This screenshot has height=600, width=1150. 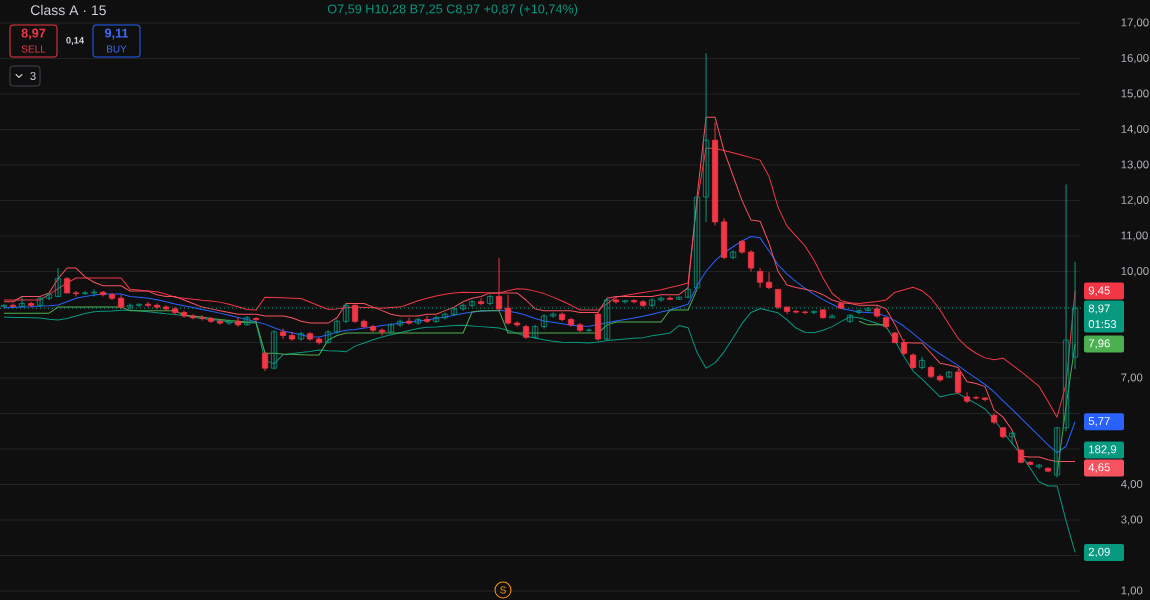 I want to click on y-tick-label: 1,00, so click(x=1132, y=591).